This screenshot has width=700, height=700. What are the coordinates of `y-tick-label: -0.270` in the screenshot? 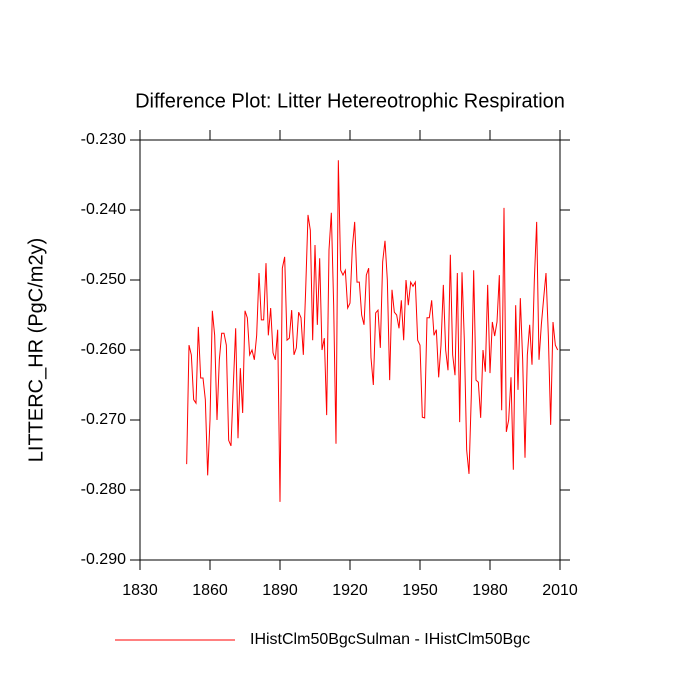 It's located at (103, 419).